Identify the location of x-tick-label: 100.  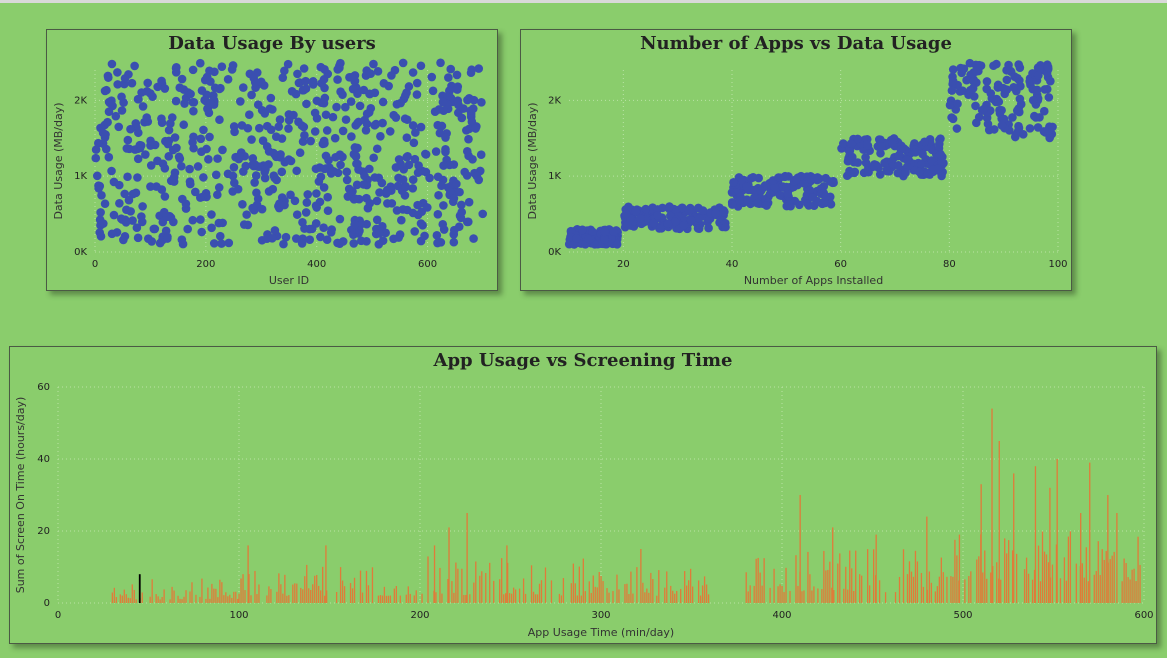
(238, 615).